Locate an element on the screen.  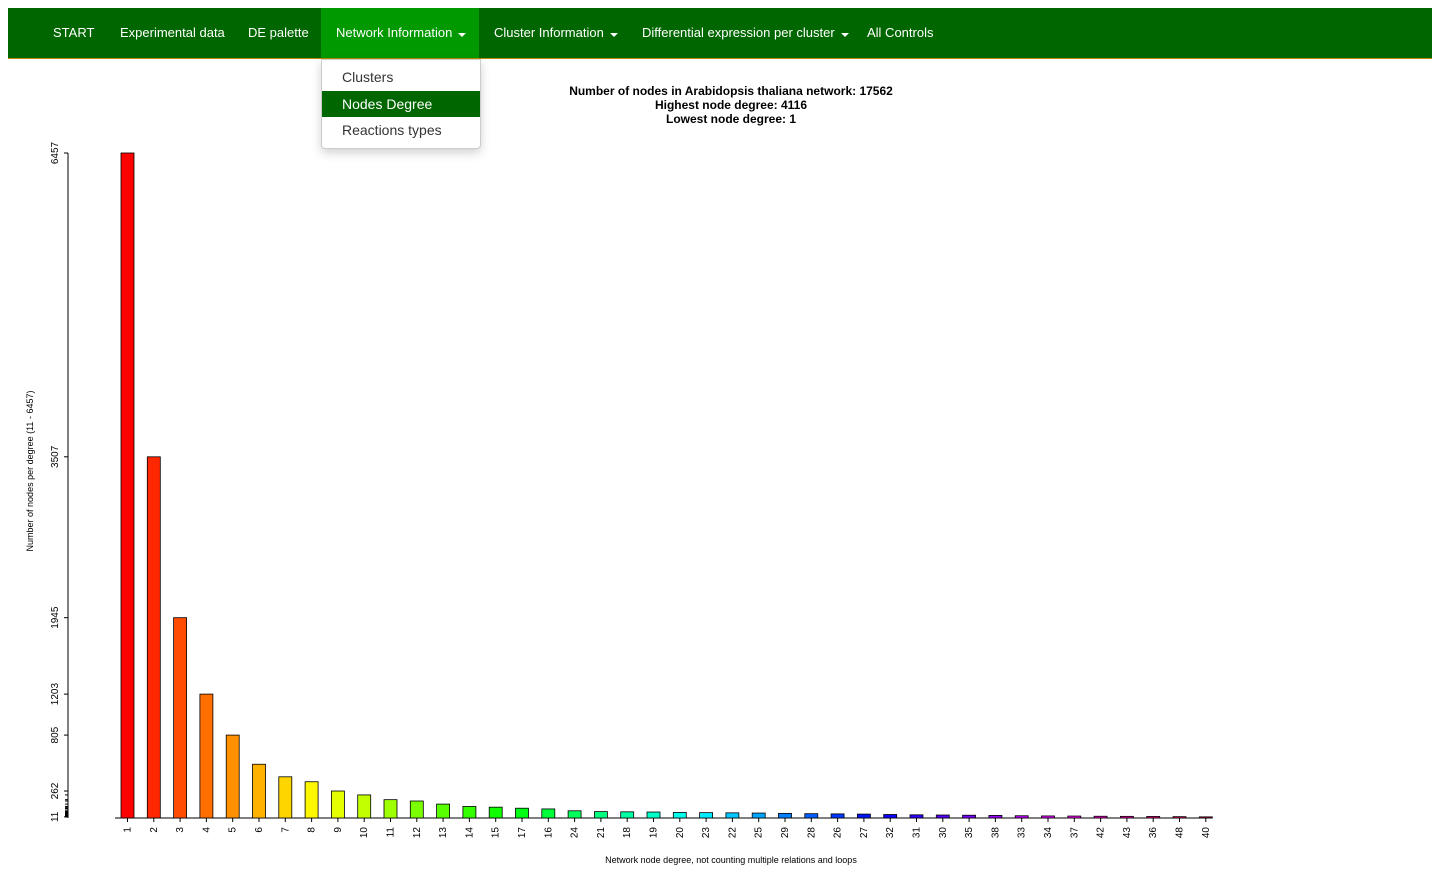
x-tick-label: 21 is located at coordinates (601, 833).